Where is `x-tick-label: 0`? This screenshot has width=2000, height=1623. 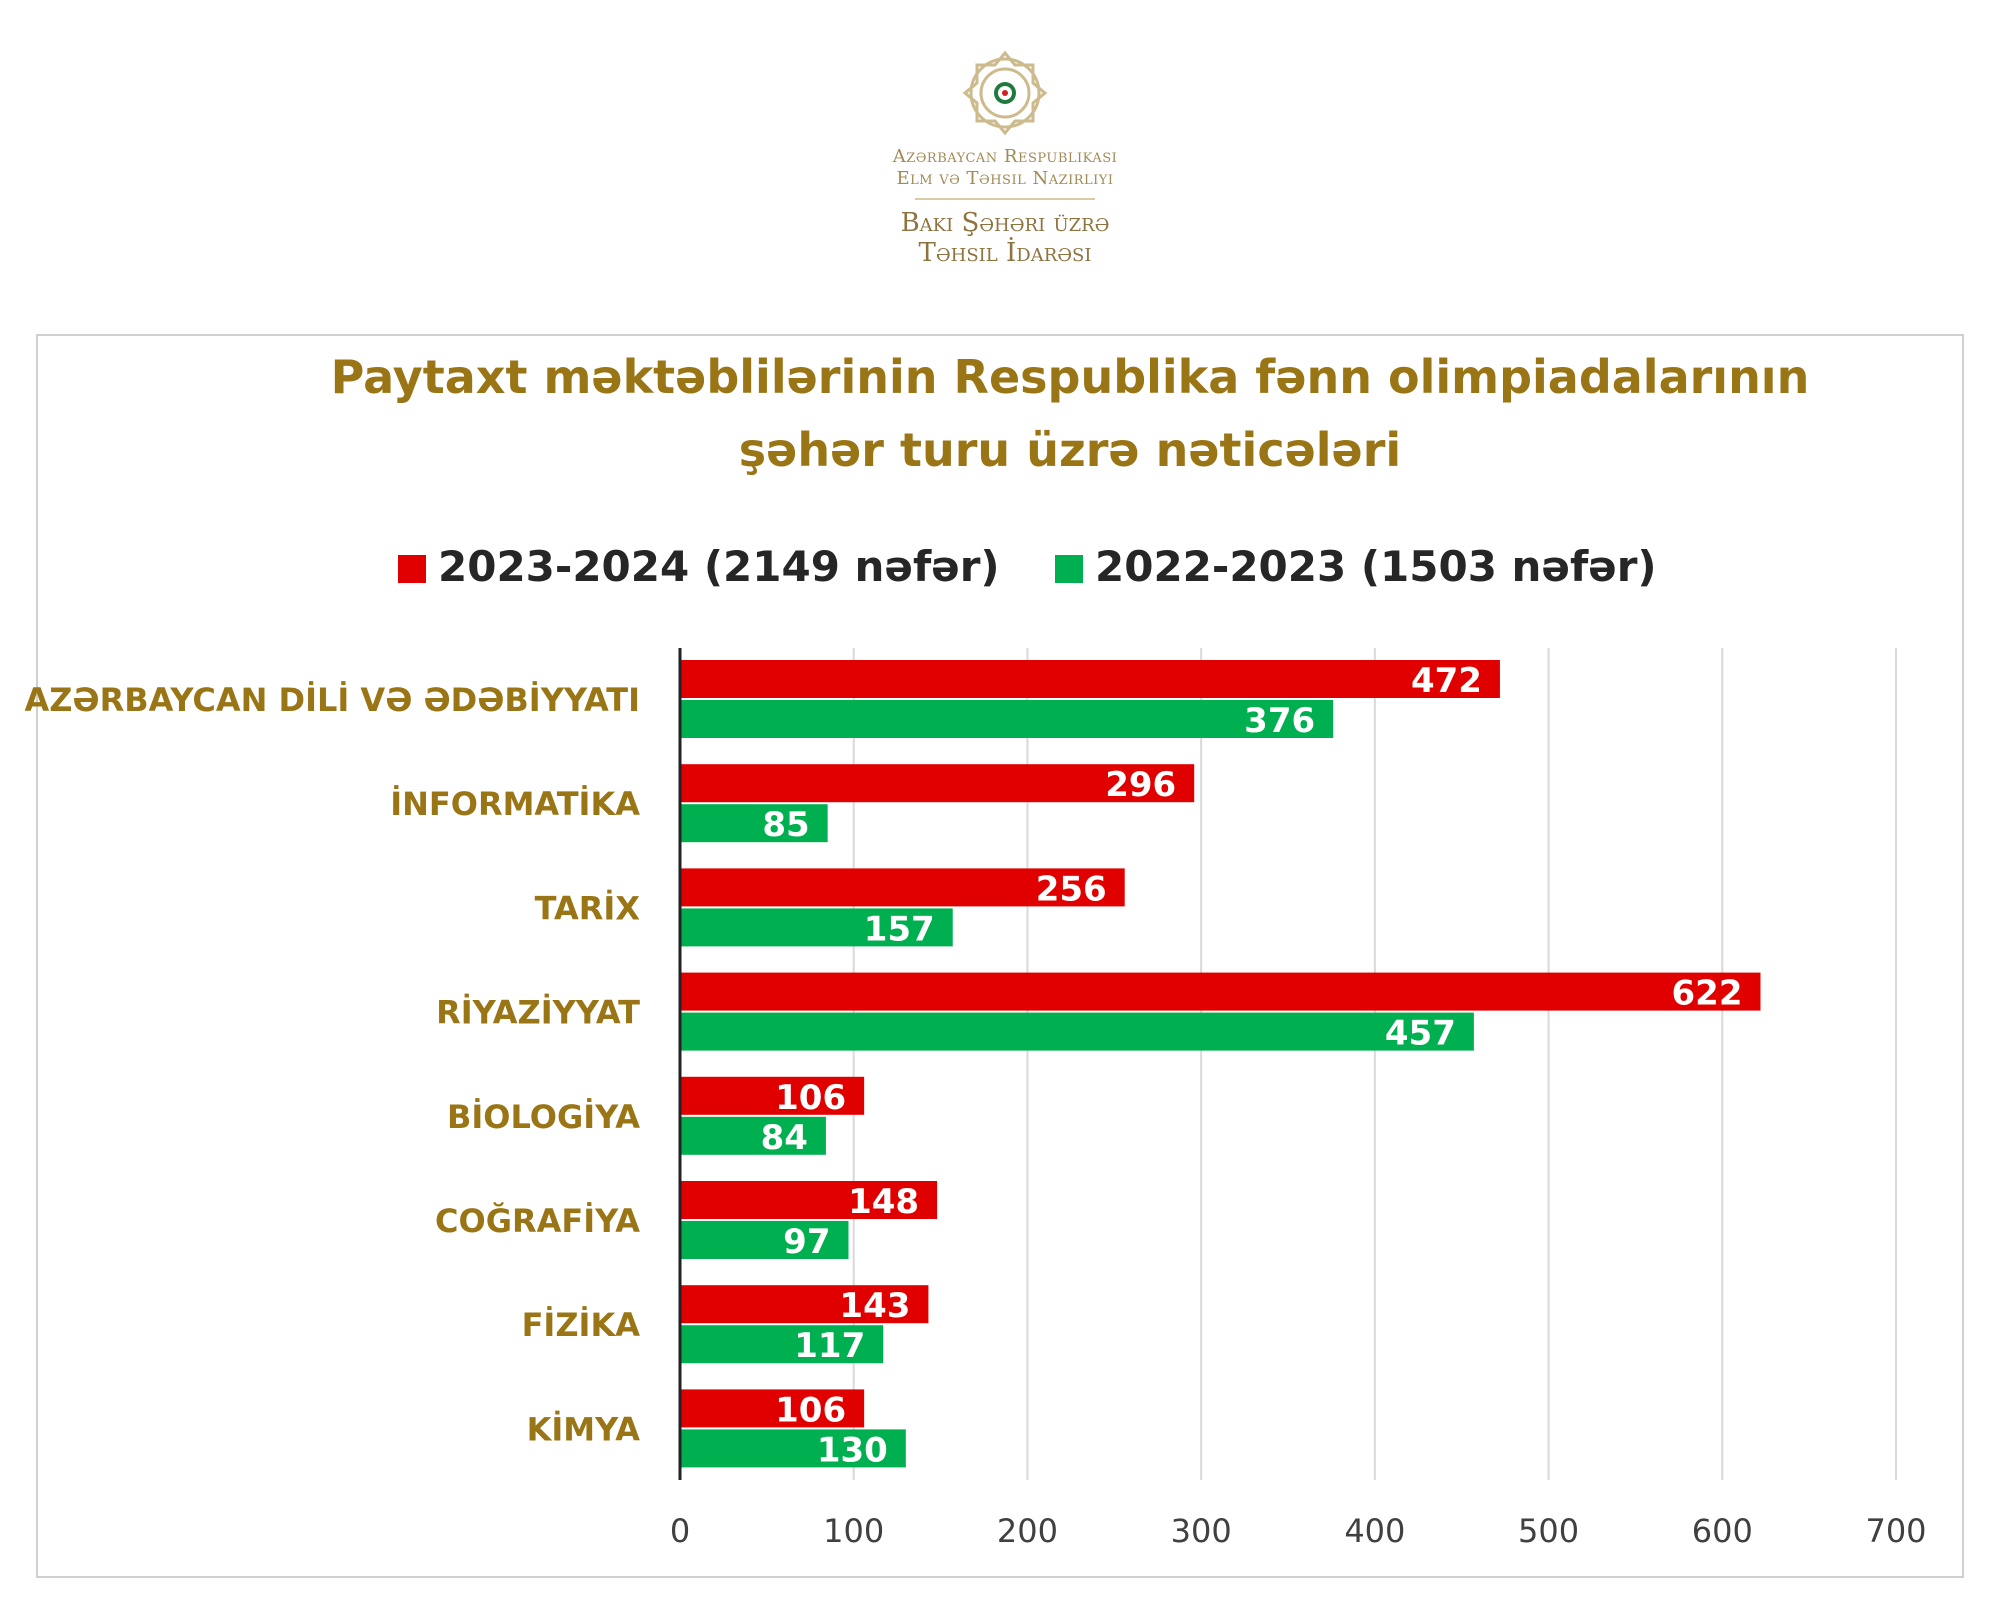
x-tick-label: 0 is located at coordinates (680, 1531).